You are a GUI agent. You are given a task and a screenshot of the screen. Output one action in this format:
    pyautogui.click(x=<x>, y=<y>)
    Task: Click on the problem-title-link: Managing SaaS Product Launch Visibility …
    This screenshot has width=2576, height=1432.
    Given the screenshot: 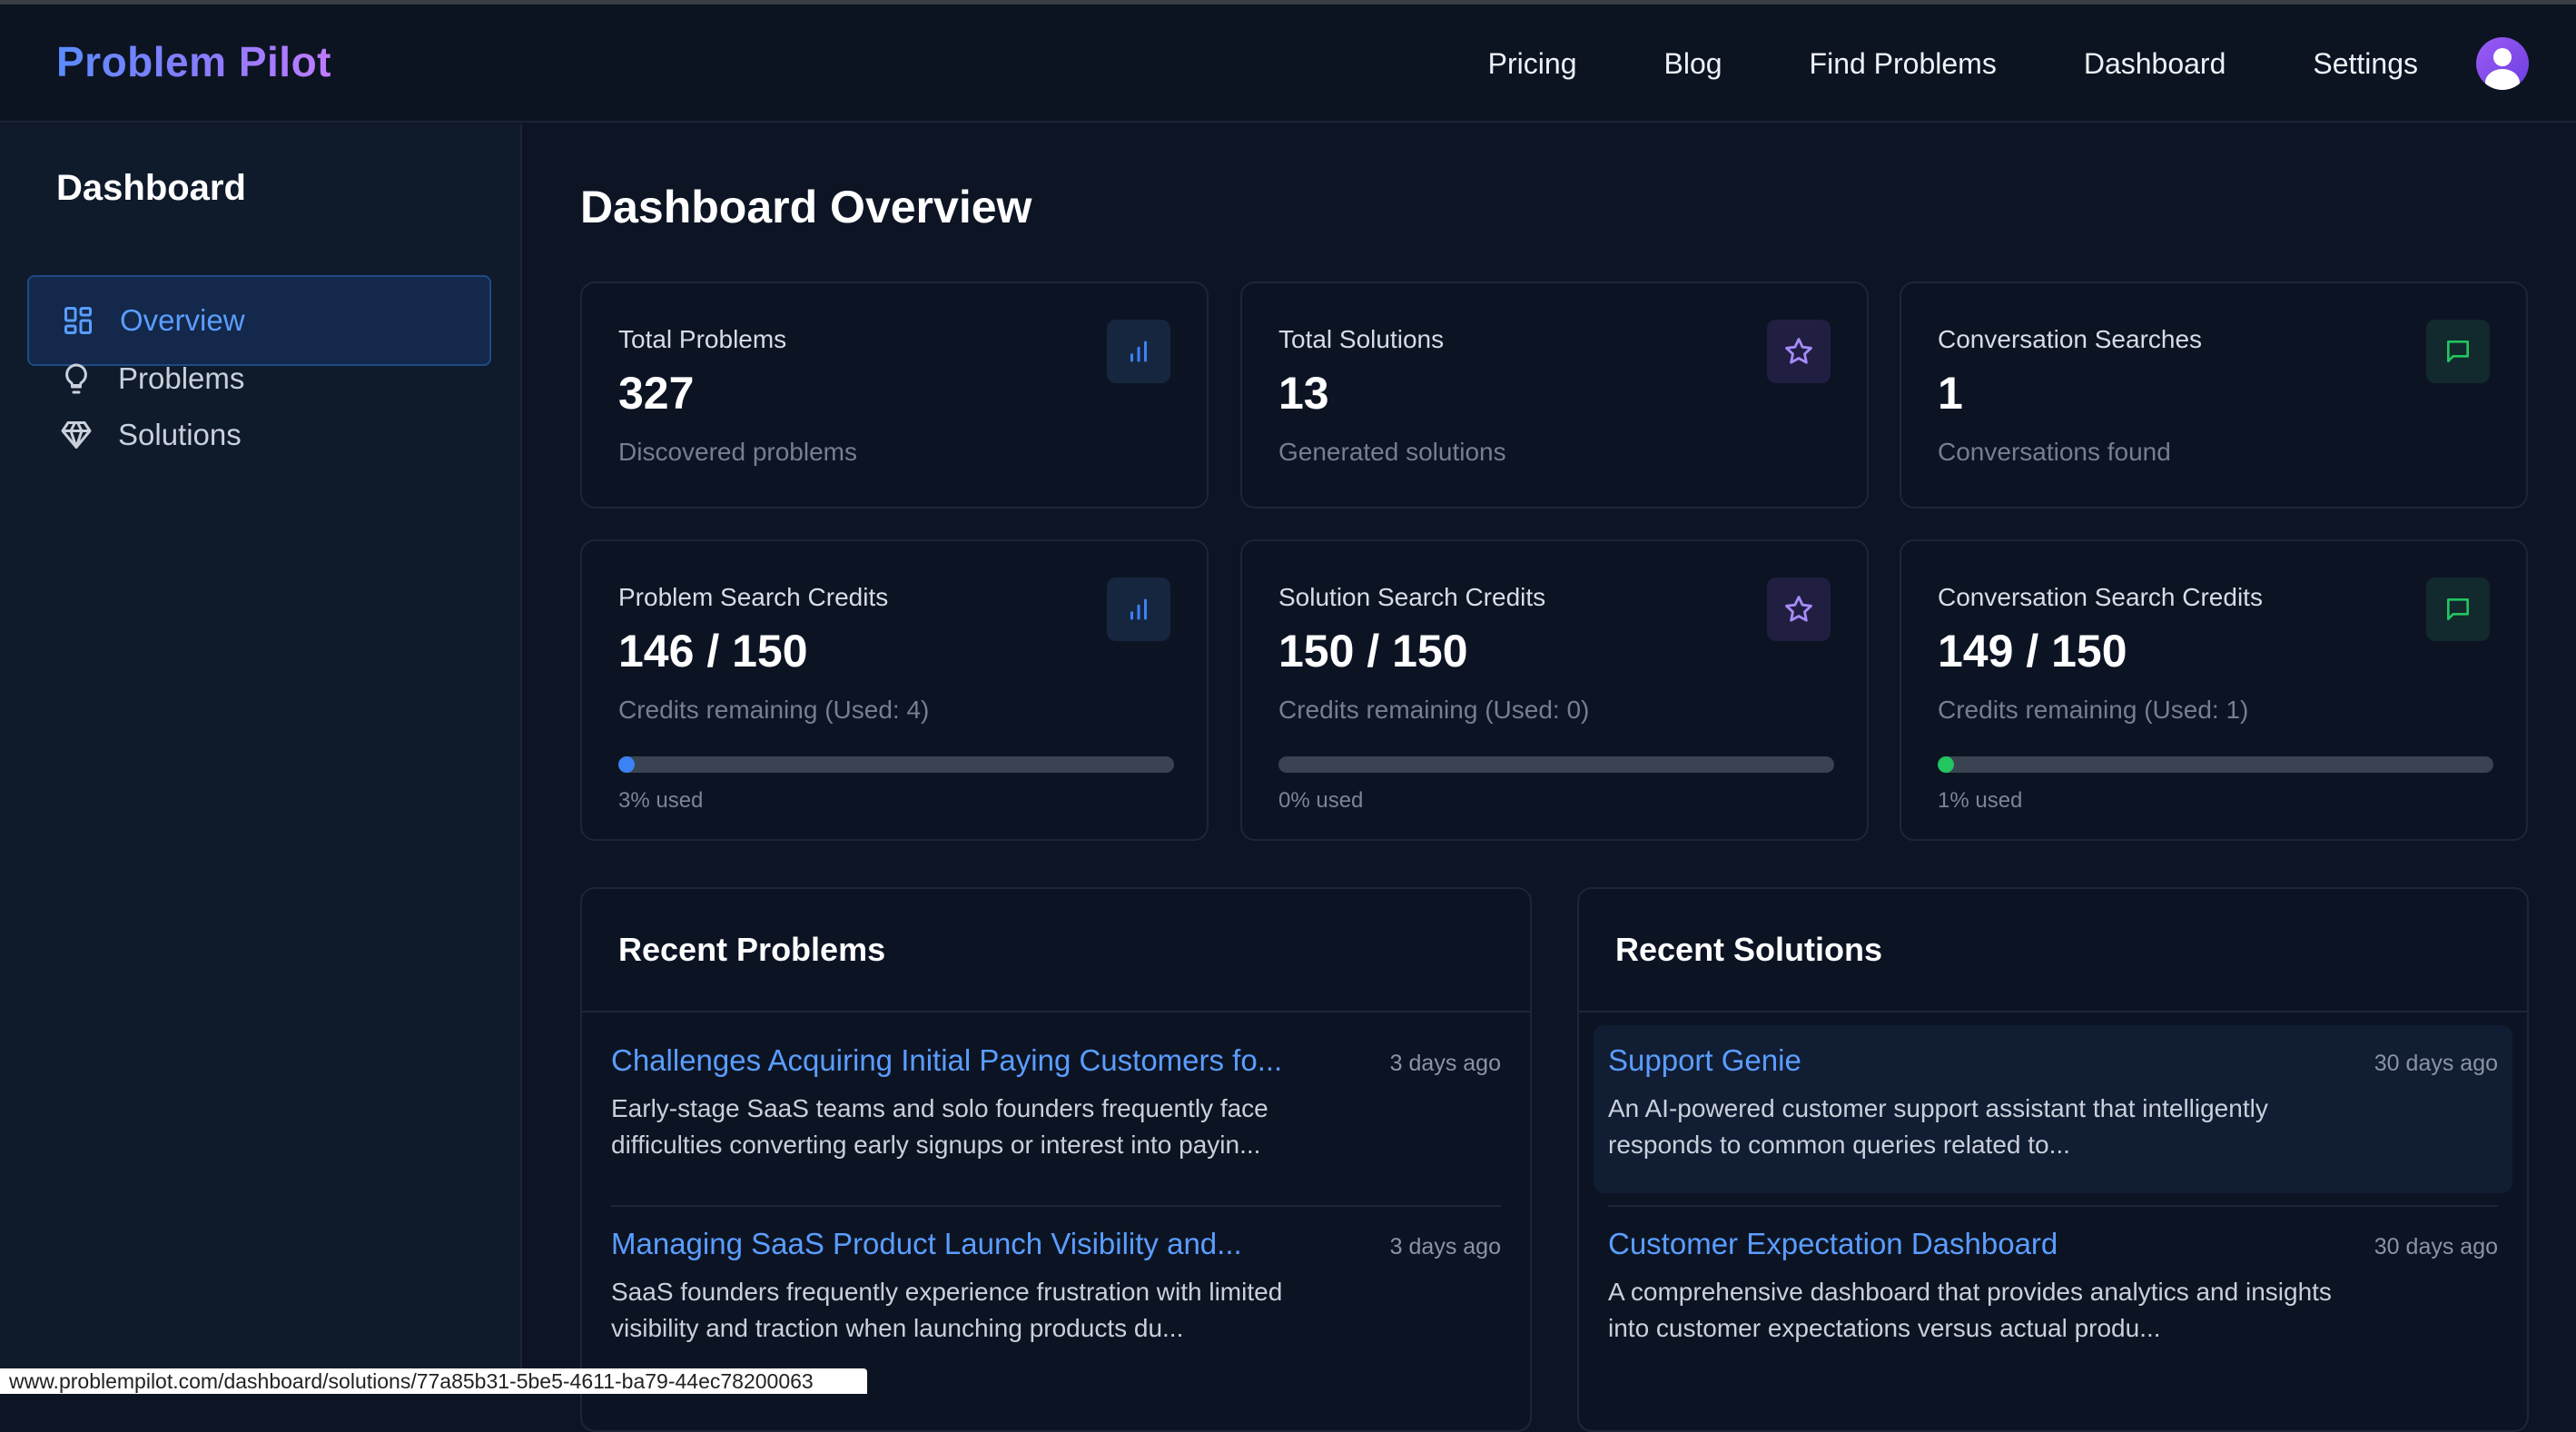 What is the action you would take?
    pyautogui.click(x=926, y=1244)
    